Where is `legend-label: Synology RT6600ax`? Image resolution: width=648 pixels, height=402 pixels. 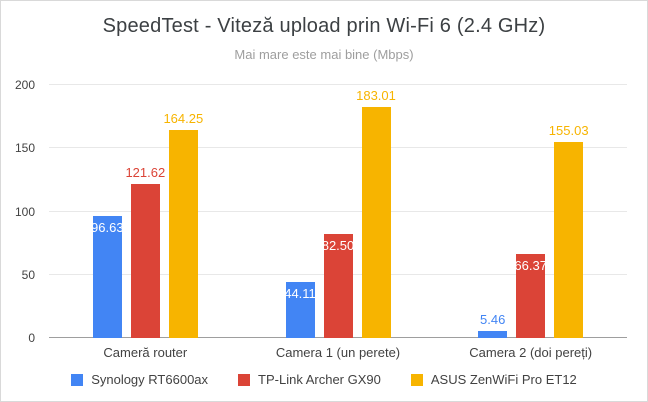 legend-label: Synology RT6600ax is located at coordinates (150, 379).